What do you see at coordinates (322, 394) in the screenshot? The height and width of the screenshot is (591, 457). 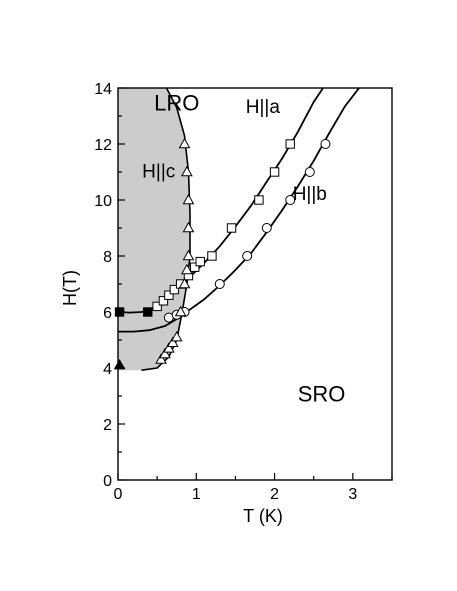 I see `annotation-sro: SRO` at bounding box center [322, 394].